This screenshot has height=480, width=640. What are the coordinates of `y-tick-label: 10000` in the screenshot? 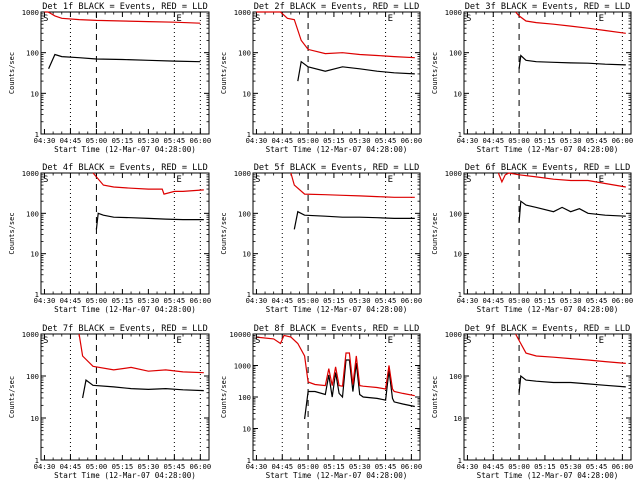 It's located at (240, 334).